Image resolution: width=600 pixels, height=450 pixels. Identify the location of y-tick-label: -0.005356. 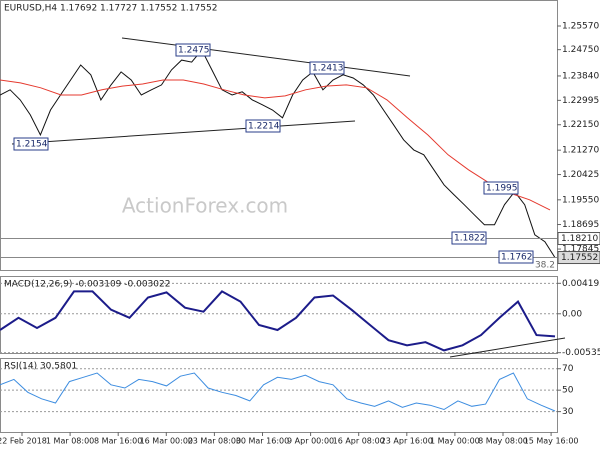
(581, 353).